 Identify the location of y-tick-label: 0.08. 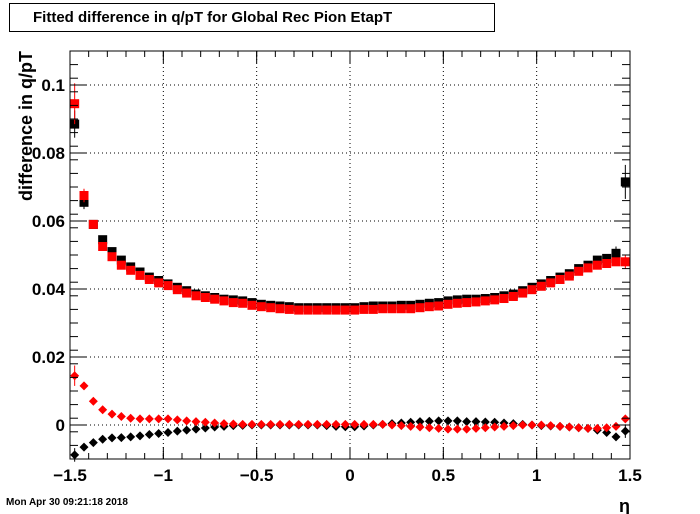
(48, 153).